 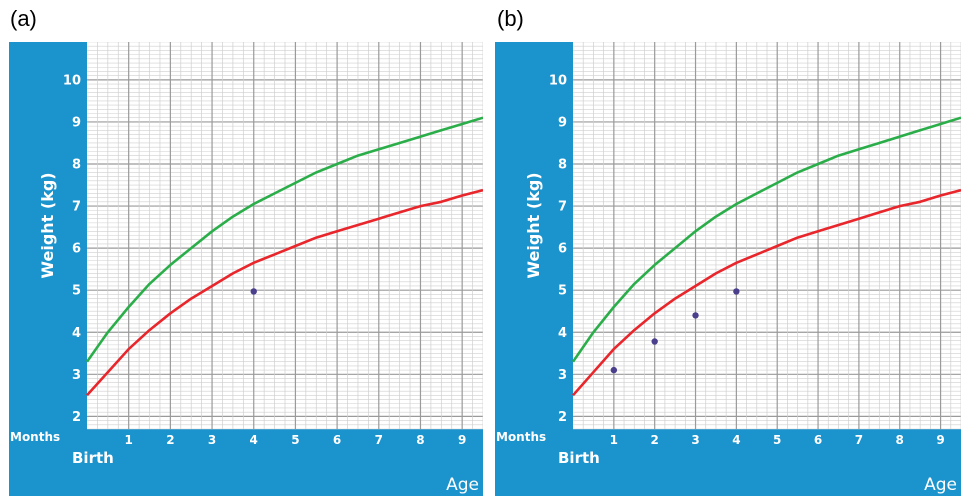 I want to click on panel-a-label: (a), so click(x=23, y=18).